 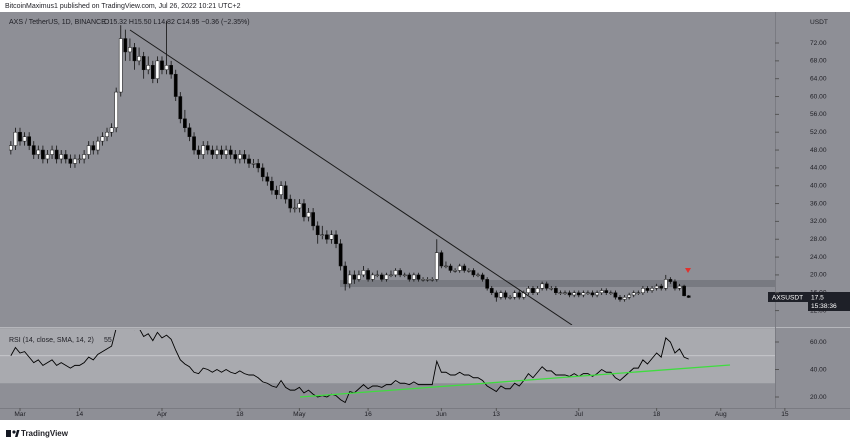 What do you see at coordinates (829, 301) in the screenshot?
I see `price-tag-bg` at bounding box center [829, 301].